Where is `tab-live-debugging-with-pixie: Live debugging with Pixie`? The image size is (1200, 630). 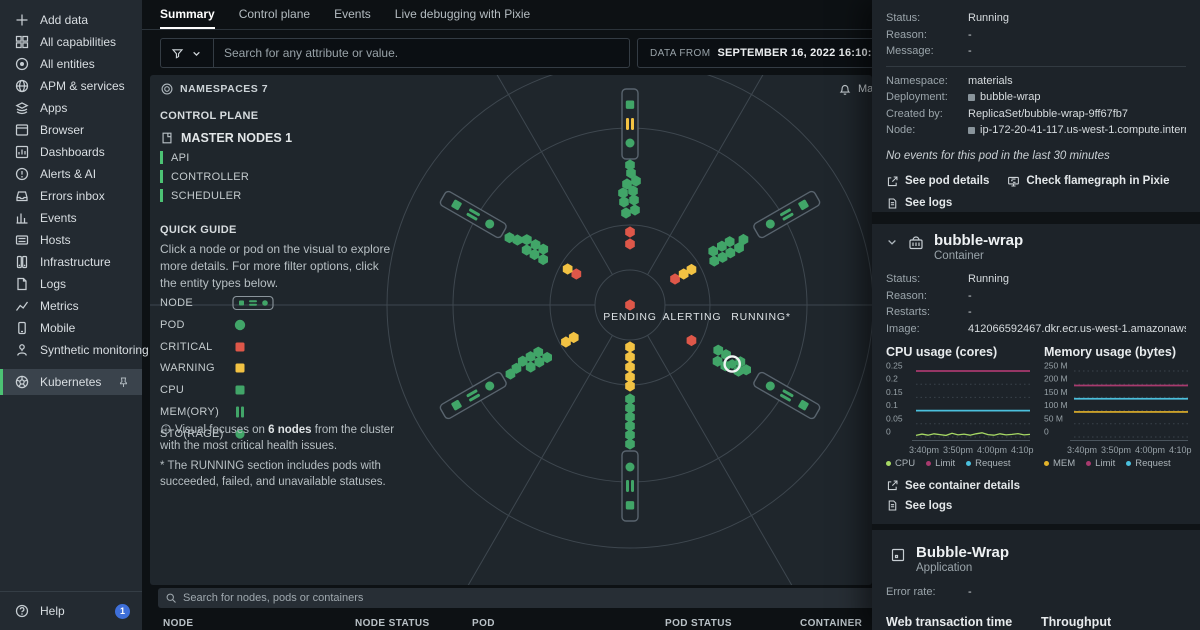 tab-live-debugging-with-pixie: Live debugging with Pixie is located at coordinates (462, 13).